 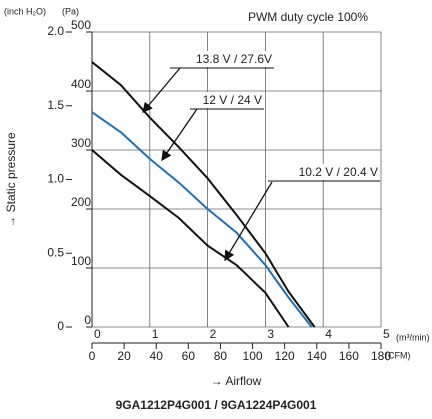 What do you see at coordinates (81, 261) in the screenshot?
I see `y-tick-label: 100` at bounding box center [81, 261].